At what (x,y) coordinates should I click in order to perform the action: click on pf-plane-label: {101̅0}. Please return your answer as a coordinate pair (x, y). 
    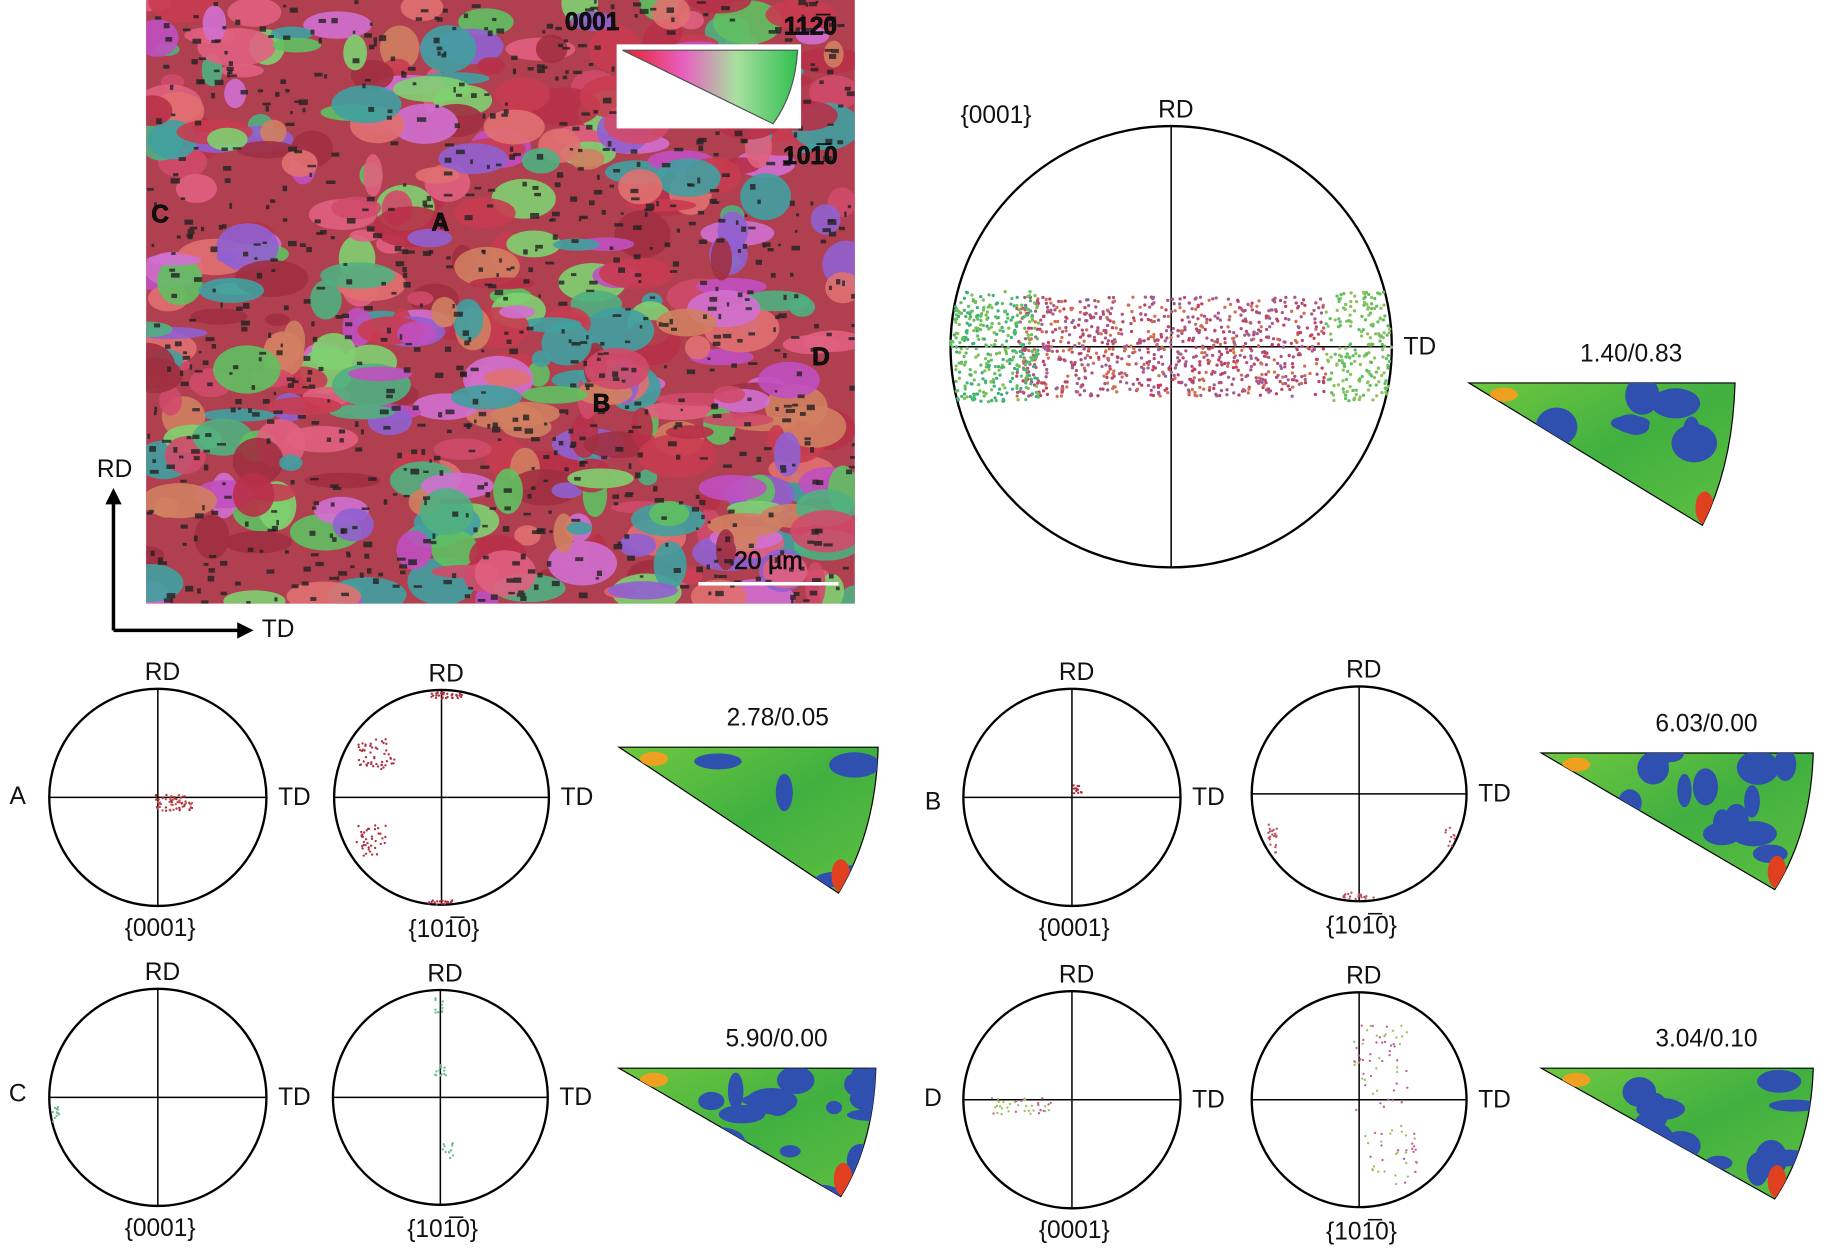
    Looking at the image, I should click on (443, 929).